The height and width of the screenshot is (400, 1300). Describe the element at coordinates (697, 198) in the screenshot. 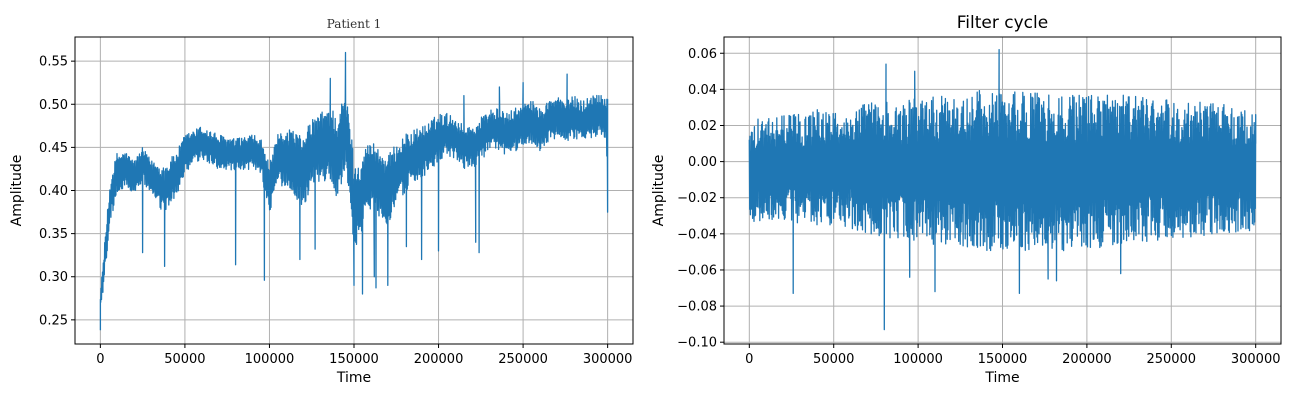

I see `y-tick-label: −0.02` at that location.